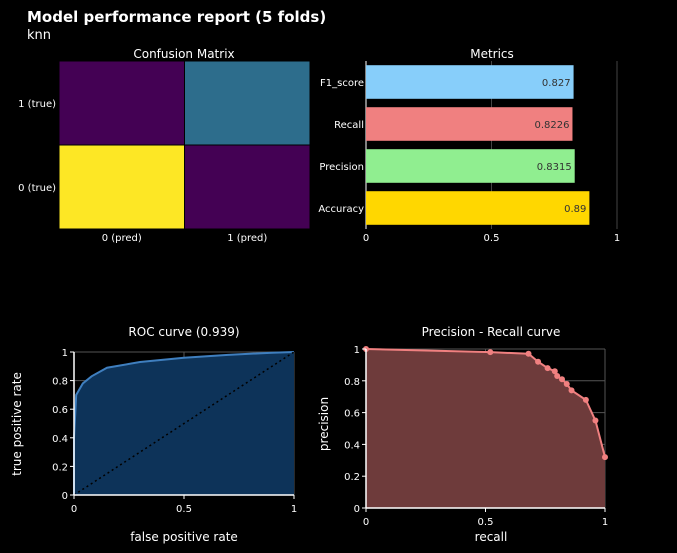  I want to click on confusion-matrix-title: Confusion Matrix, so click(183, 54).